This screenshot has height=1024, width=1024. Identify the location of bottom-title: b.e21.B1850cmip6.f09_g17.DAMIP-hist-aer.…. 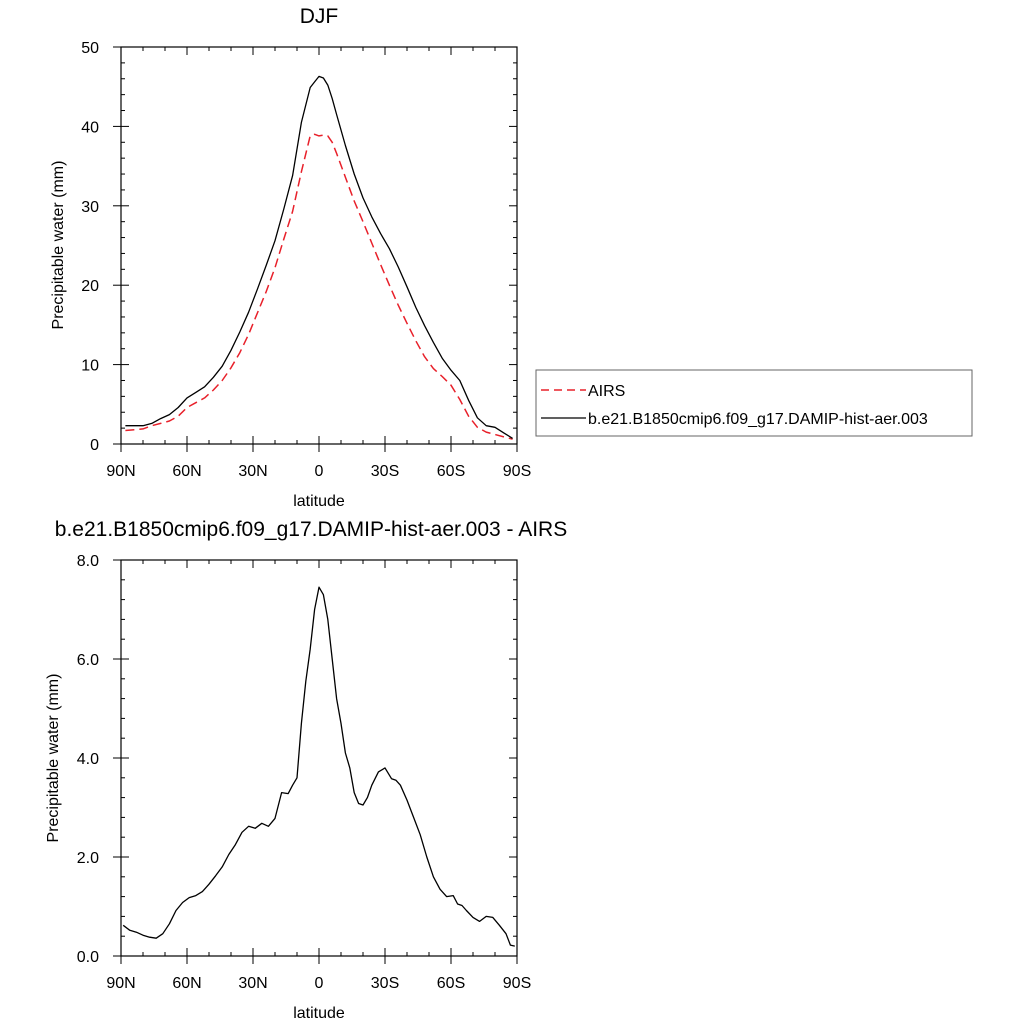
(311, 529).